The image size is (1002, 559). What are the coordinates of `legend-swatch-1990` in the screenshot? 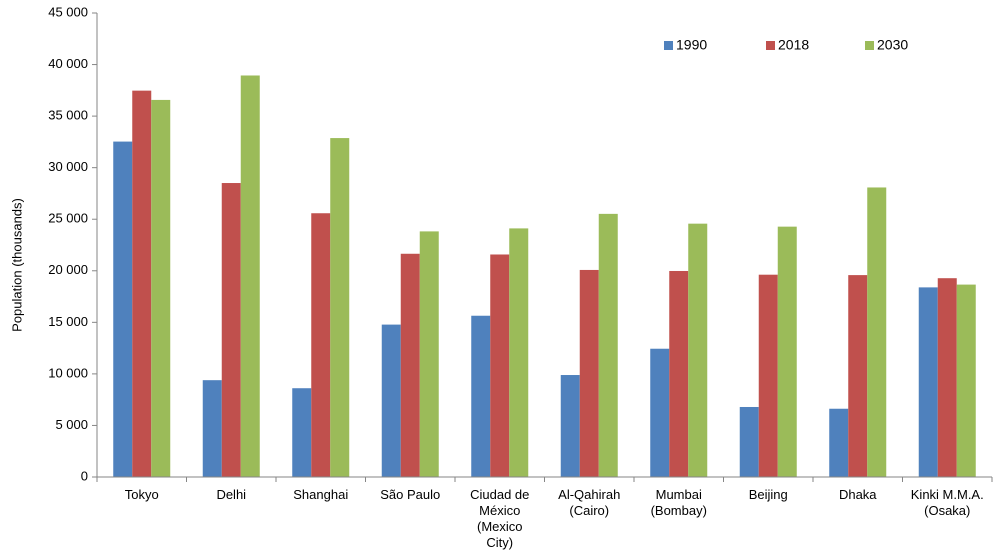 It's located at (668, 45).